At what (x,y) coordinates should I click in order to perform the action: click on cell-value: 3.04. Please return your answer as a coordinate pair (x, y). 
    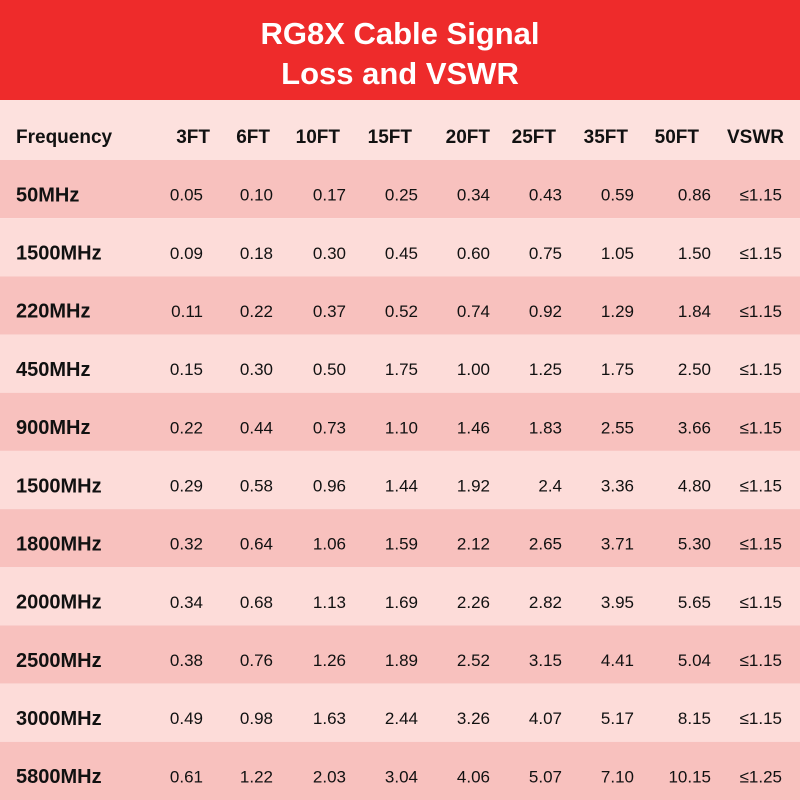
    Looking at the image, I should click on (401, 776).